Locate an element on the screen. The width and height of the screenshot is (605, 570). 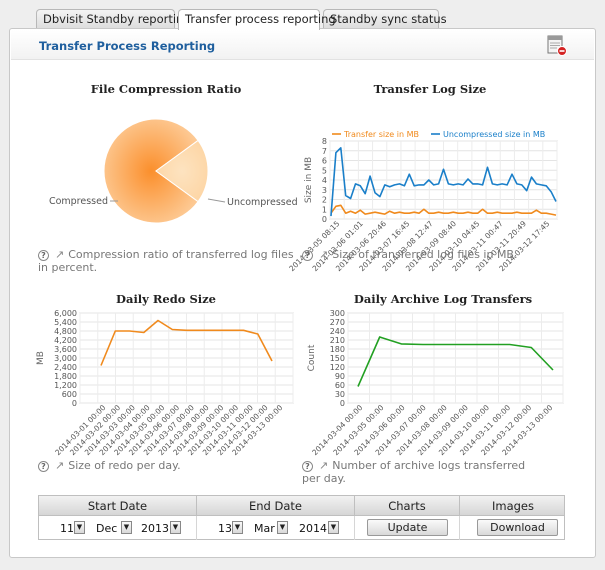
y-axis-label: Count is located at coordinates (312, 357).